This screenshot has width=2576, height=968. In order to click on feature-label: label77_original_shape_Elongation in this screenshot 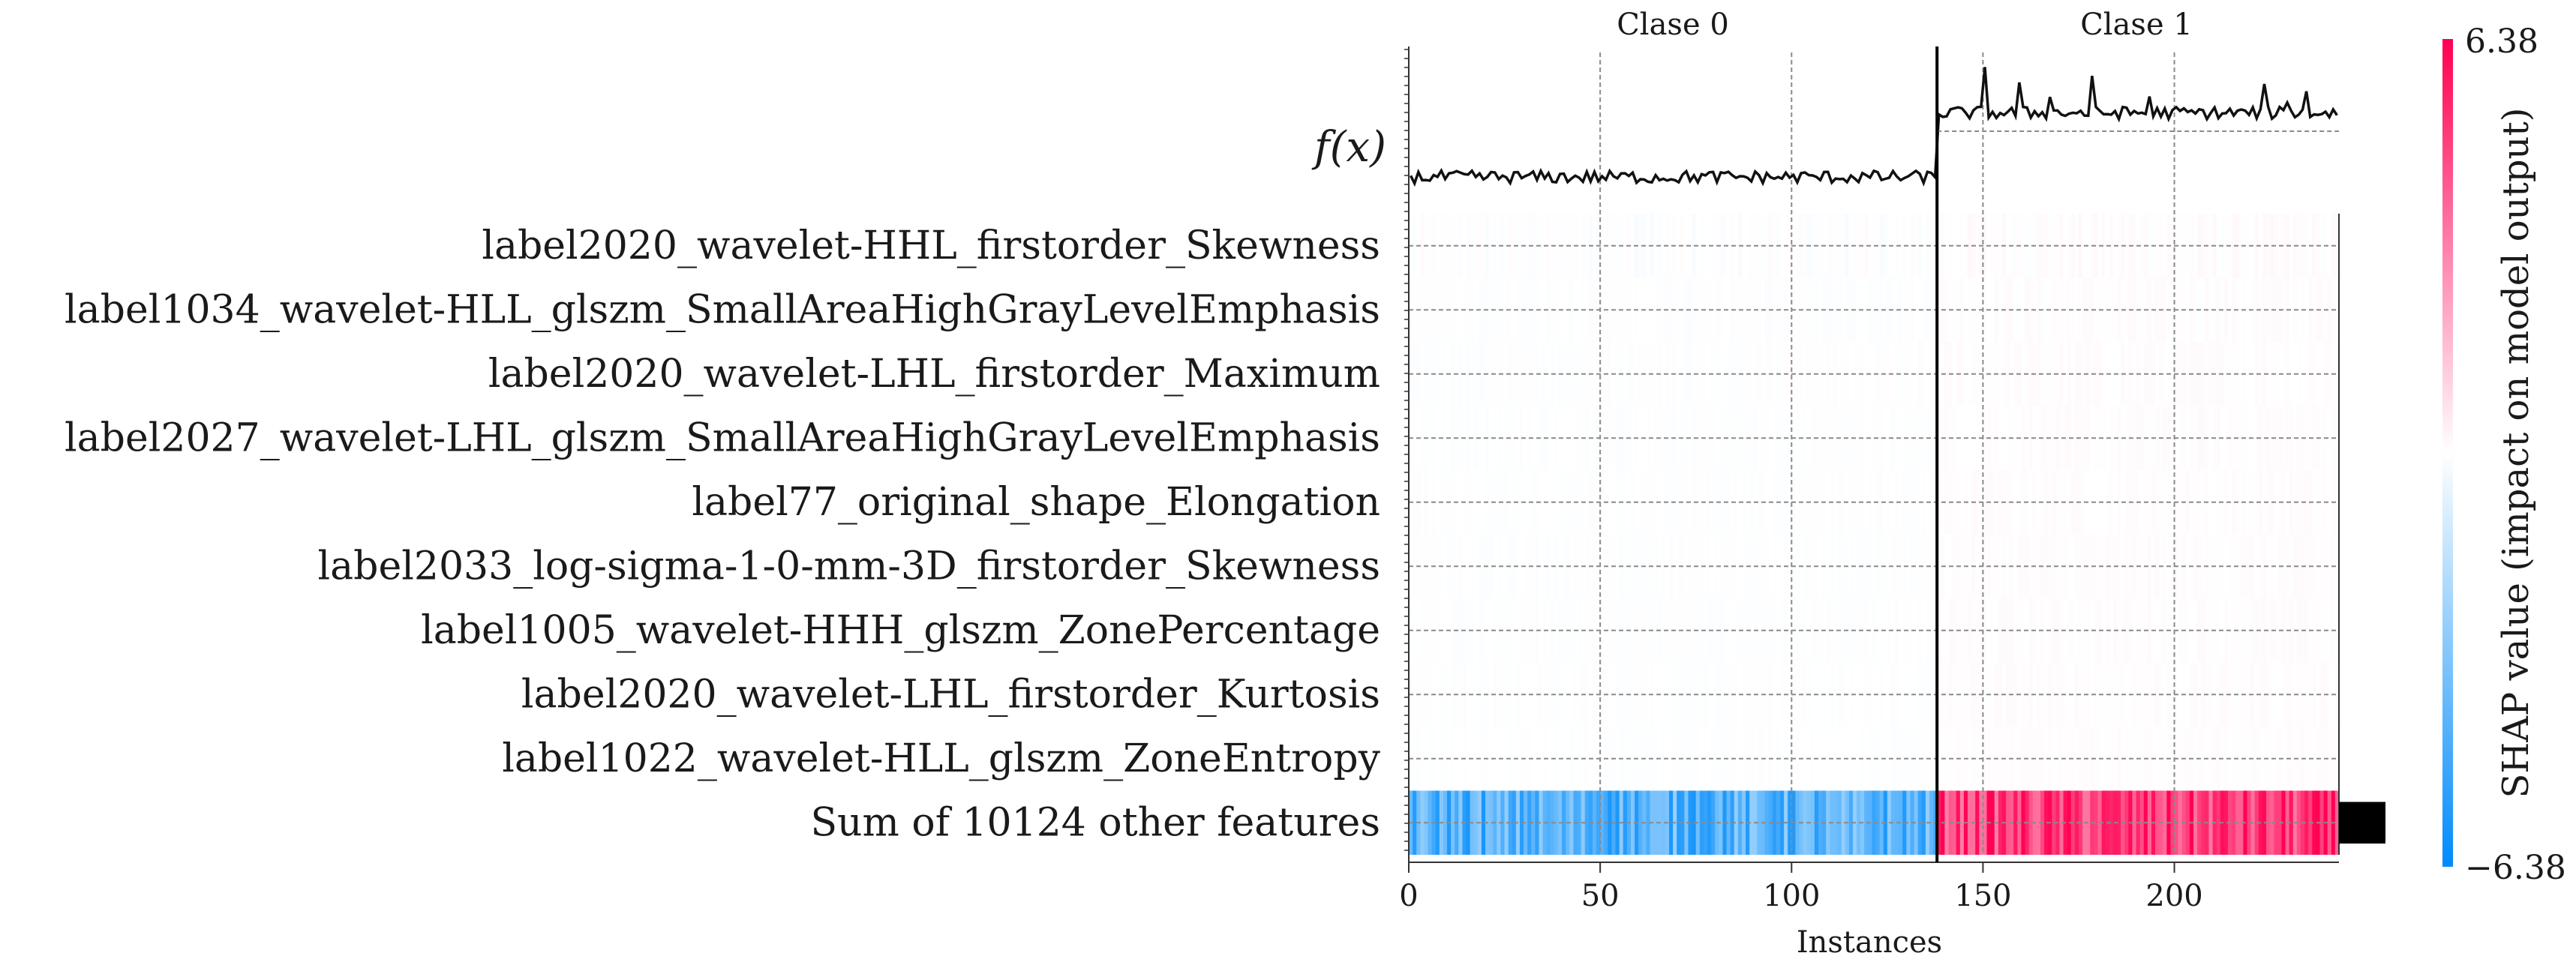, I will do `click(1036, 502)`.